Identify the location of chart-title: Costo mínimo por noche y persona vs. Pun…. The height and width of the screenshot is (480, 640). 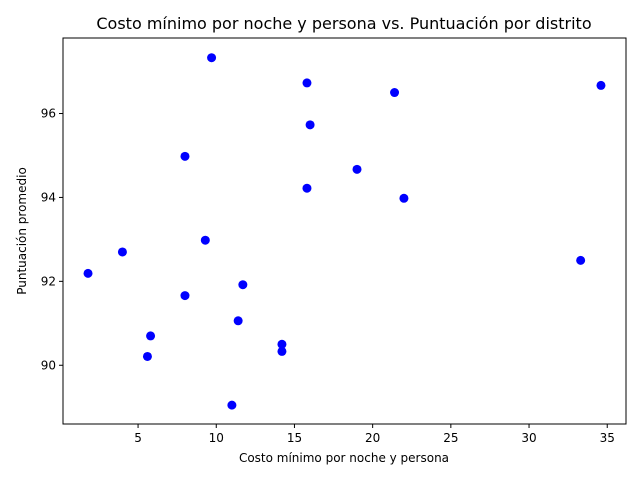
(343, 23).